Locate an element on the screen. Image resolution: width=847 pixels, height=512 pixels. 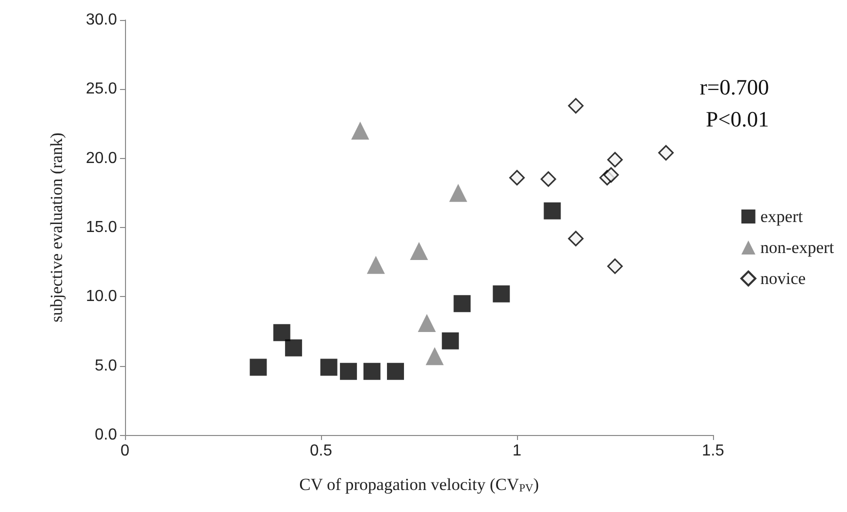
y-tick-label: 25.0 is located at coordinates (102, 89).